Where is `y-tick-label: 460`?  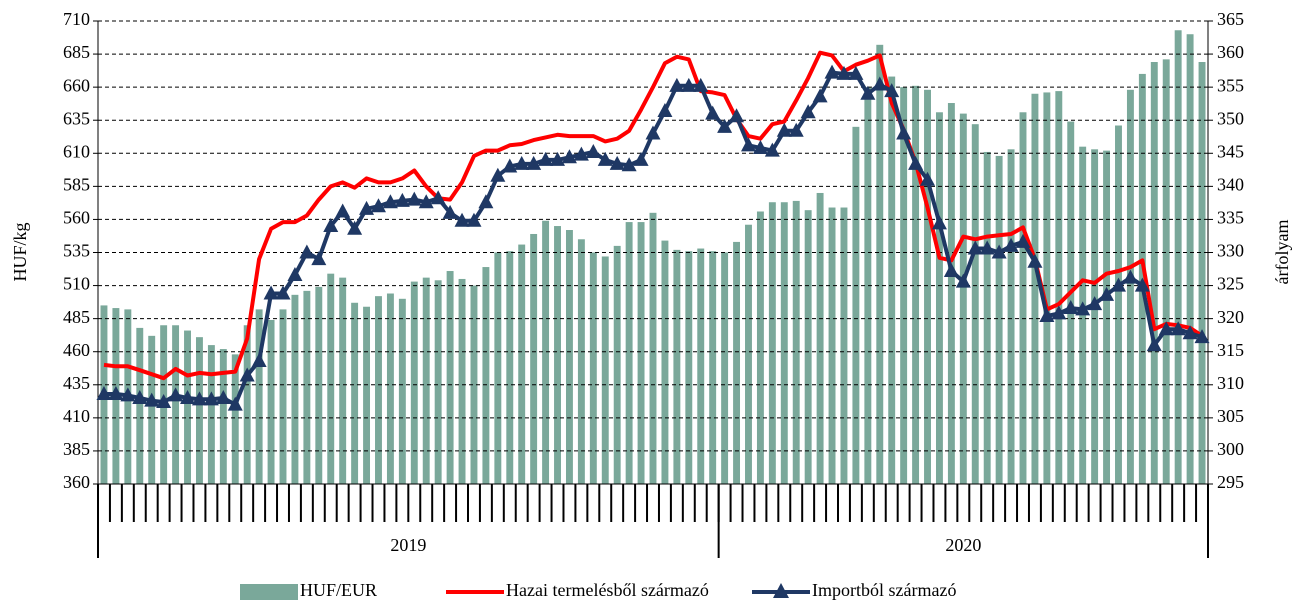
y-tick-label: 460 is located at coordinates (76, 350).